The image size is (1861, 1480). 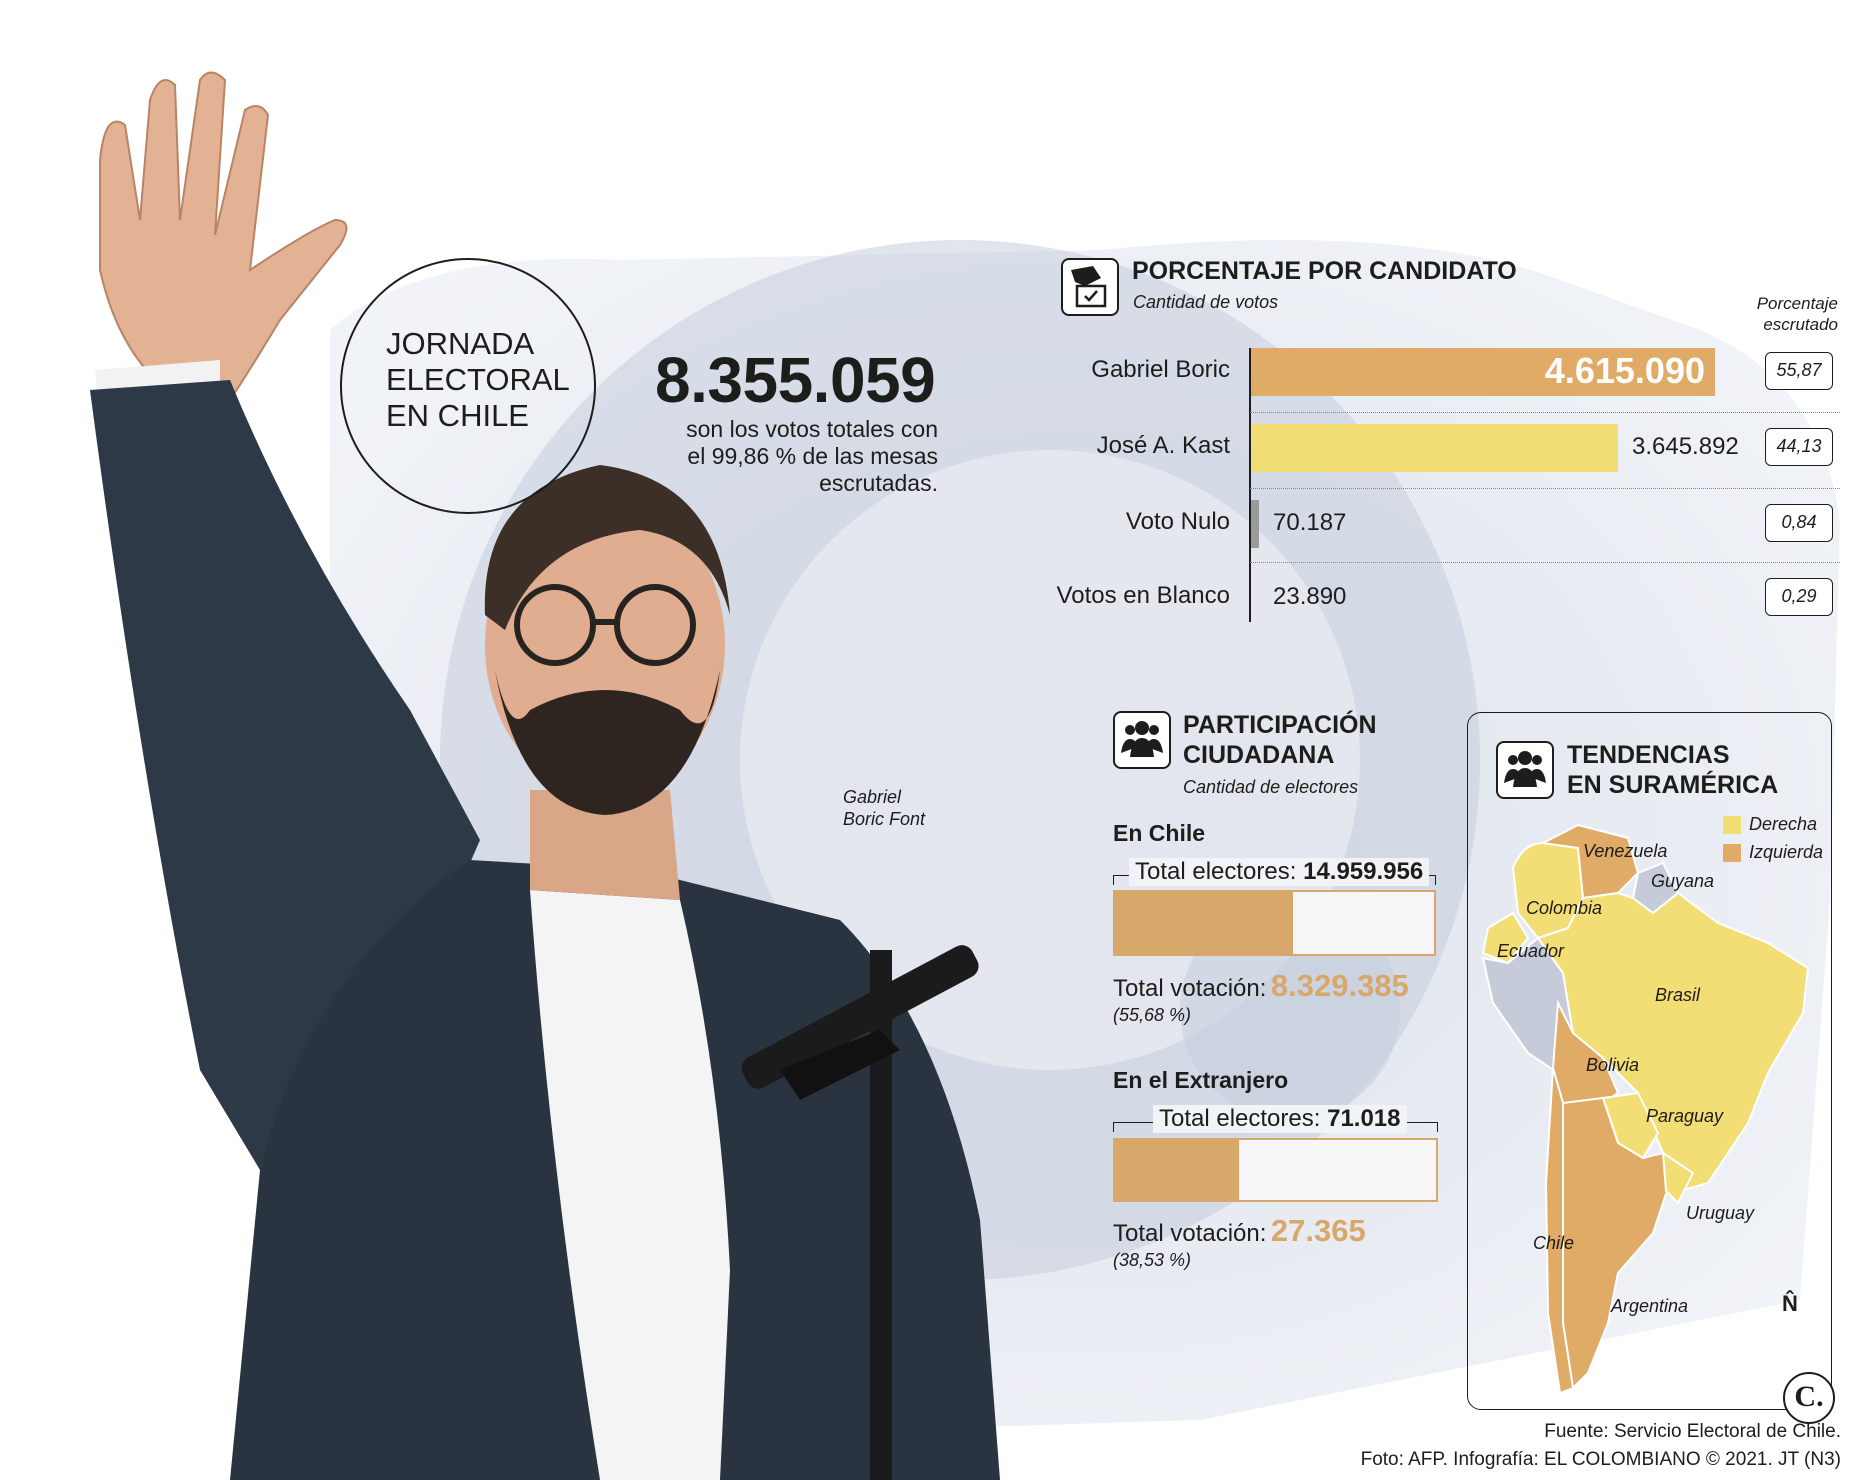 What do you see at coordinates (1554, 1243) in the screenshot?
I see `country-label-chile: Chile` at bounding box center [1554, 1243].